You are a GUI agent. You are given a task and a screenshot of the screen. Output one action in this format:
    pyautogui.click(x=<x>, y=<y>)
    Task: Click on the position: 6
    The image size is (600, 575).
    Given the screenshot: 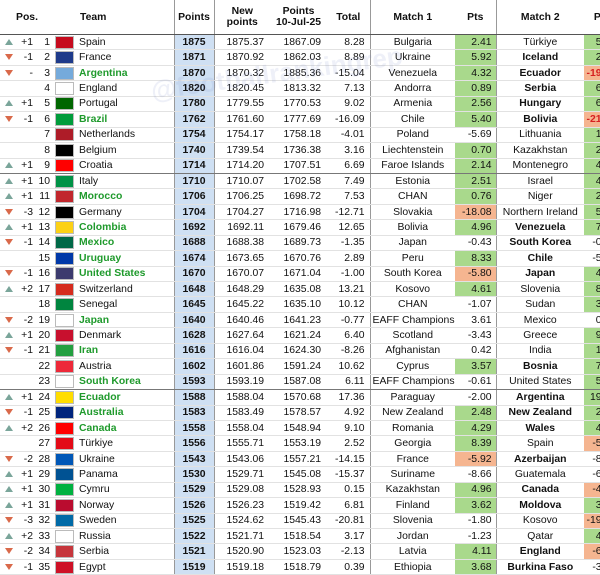 What is the action you would take?
    pyautogui.click(x=45, y=119)
    